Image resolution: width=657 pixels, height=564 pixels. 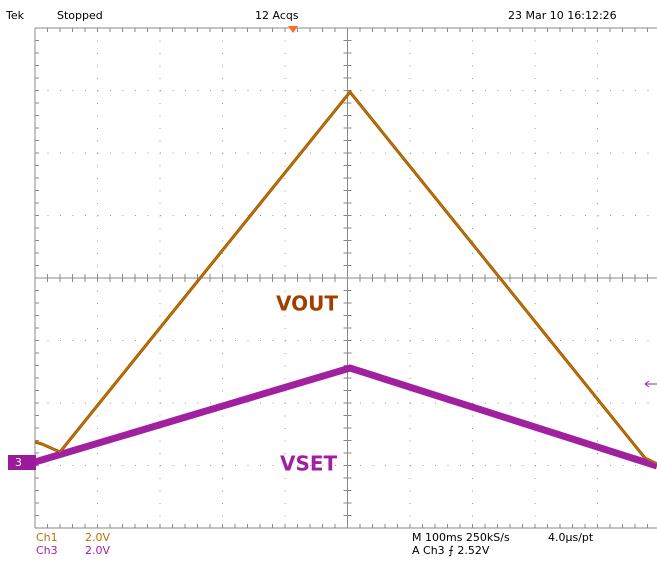 I want to click on trigger-level-arrow, so click(x=650, y=384).